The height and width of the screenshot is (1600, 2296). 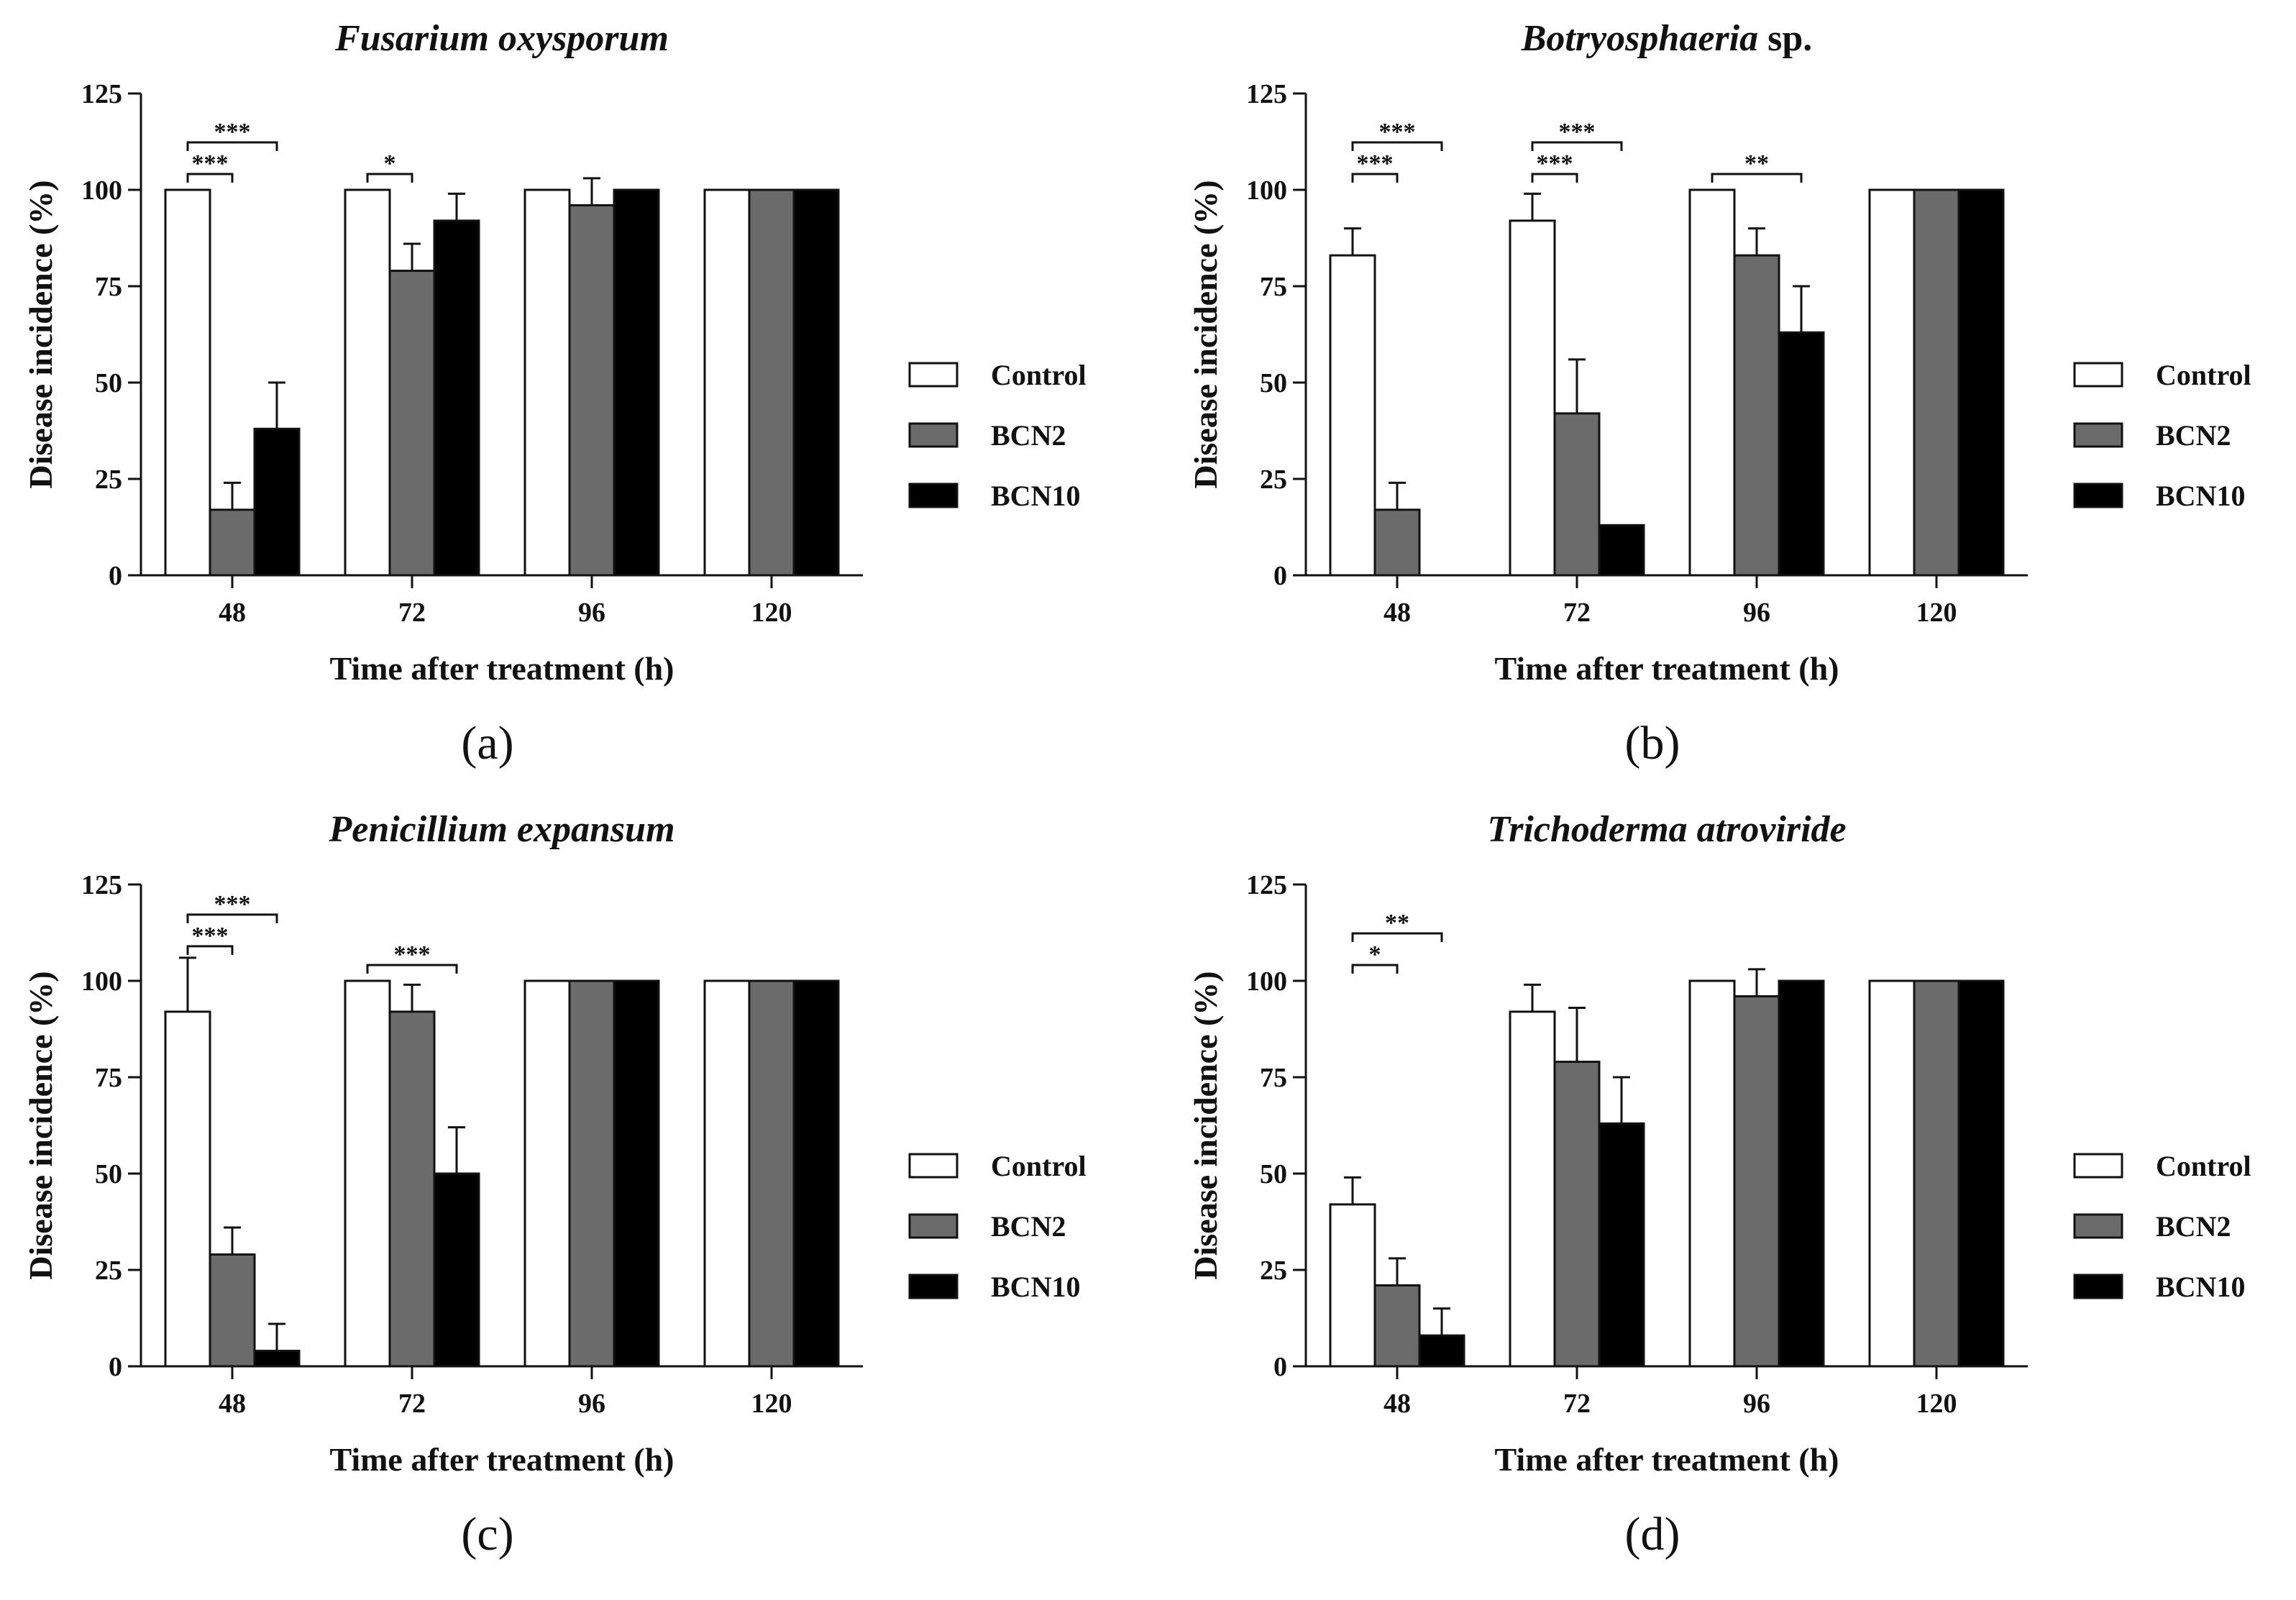 I want to click on panel-label: (d), so click(x=1652, y=1534).